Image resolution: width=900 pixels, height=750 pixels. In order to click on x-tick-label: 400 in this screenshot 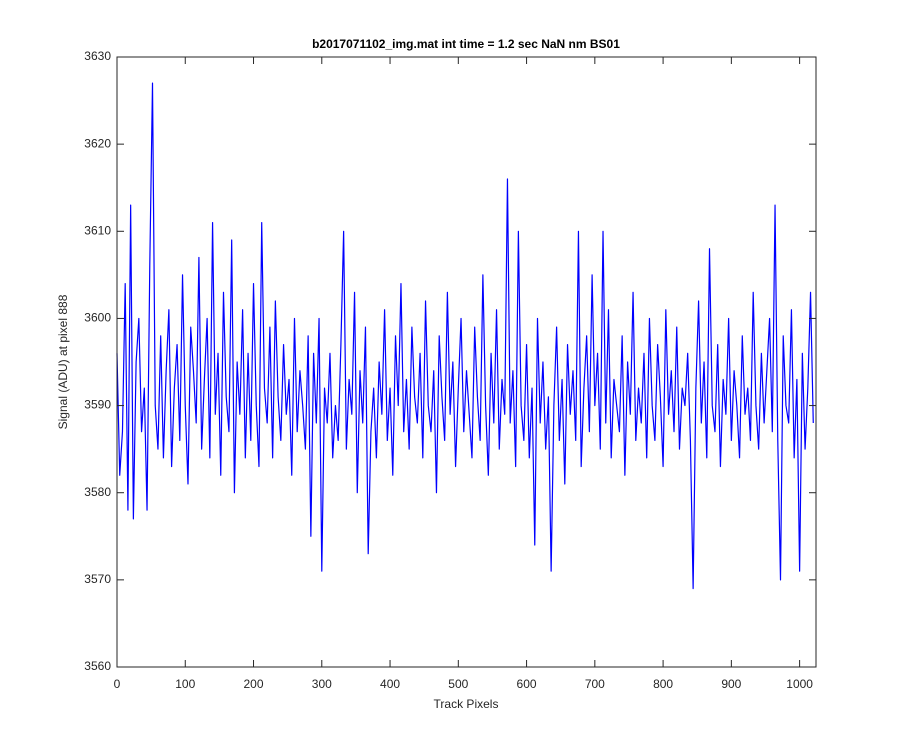, I will do `click(390, 684)`.